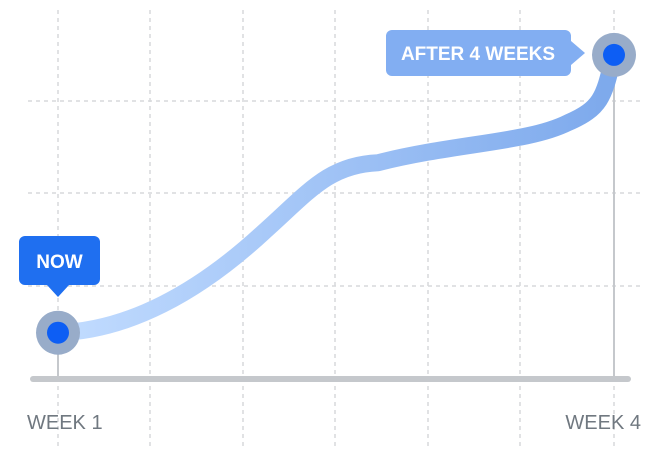 The width and height of the screenshot is (664, 457). I want to click on callout-after-4-weeks: AFTER 4 WEEKS, so click(485, 53).